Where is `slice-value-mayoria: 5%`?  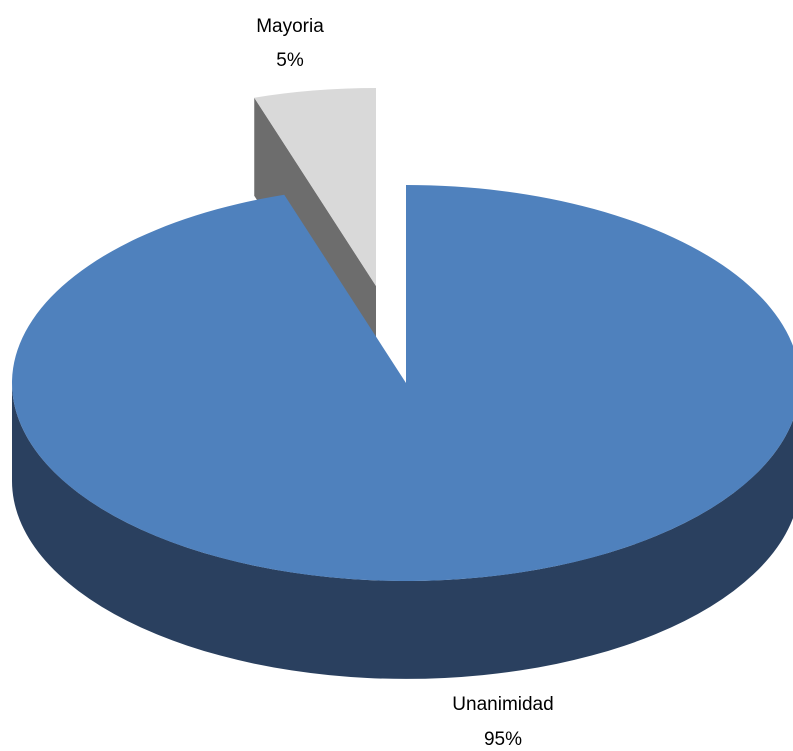
slice-value-mayoria: 5% is located at coordinates (290, 60).